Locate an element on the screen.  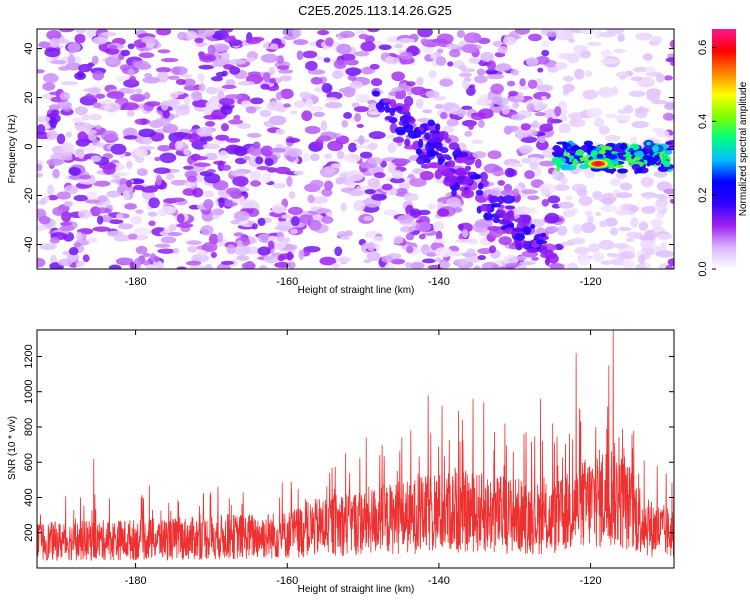
snr-x-tick-label: -140 is located at coordinates (439, 581).